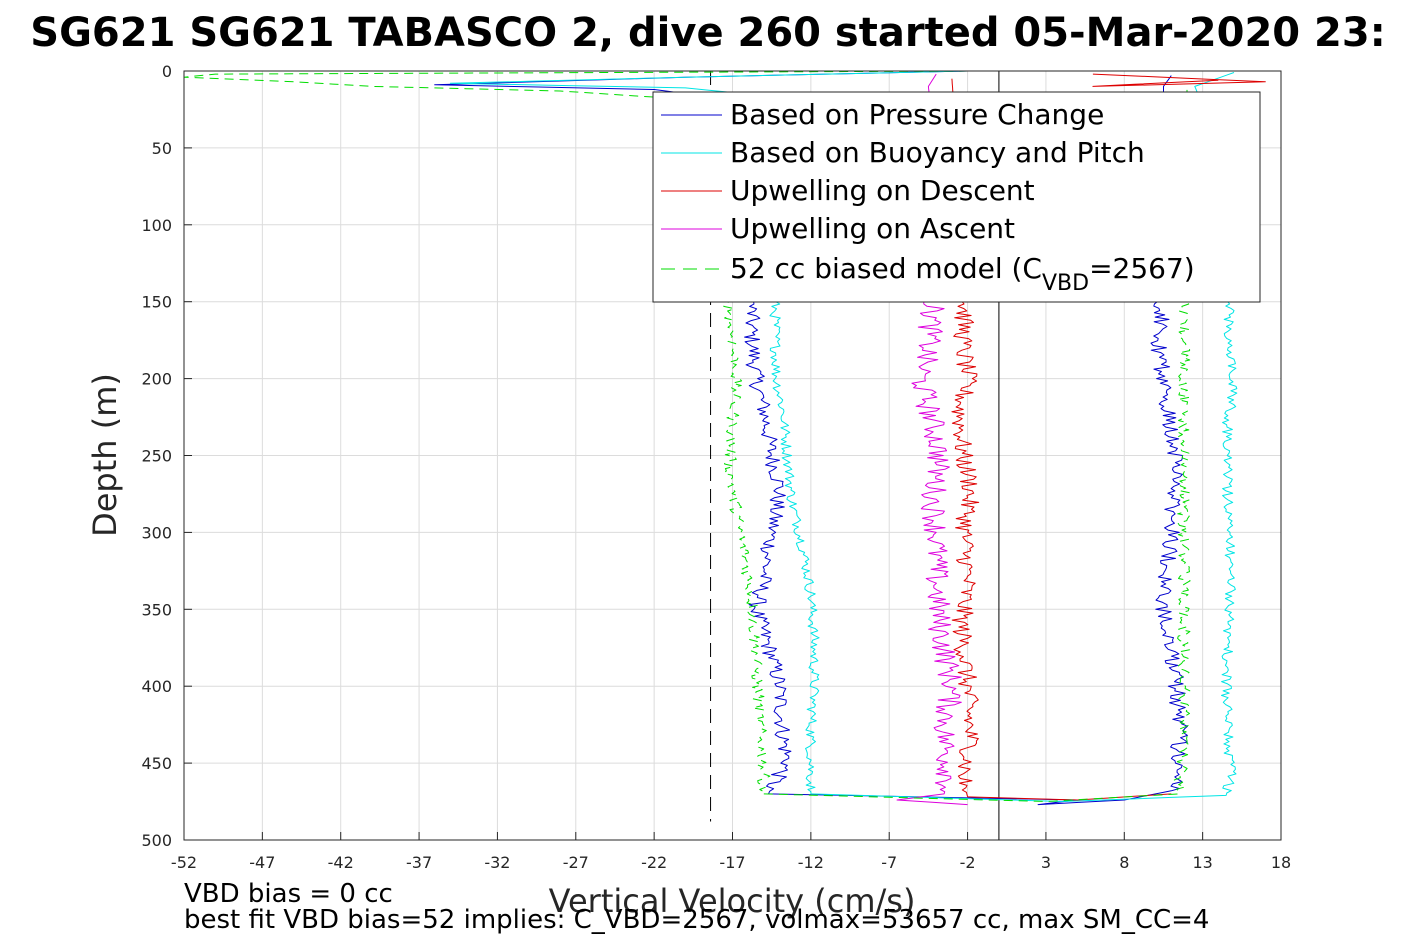 The height and width of the screenshot is (945, 1417). I want to click on x-axis-label: Vertical Velocity (cm/s), so click(732, 901).